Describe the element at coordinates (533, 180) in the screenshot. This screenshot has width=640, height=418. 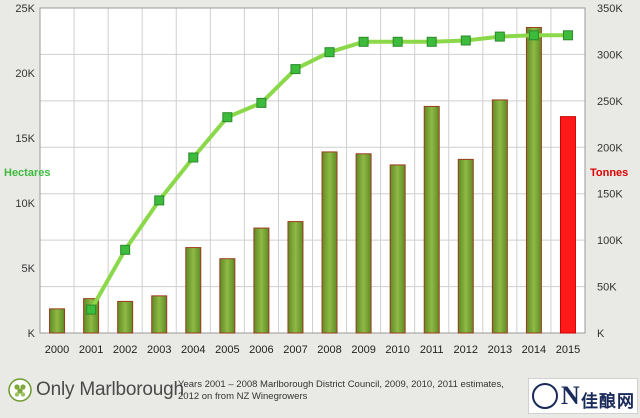
I see `bar-2014` at that location.